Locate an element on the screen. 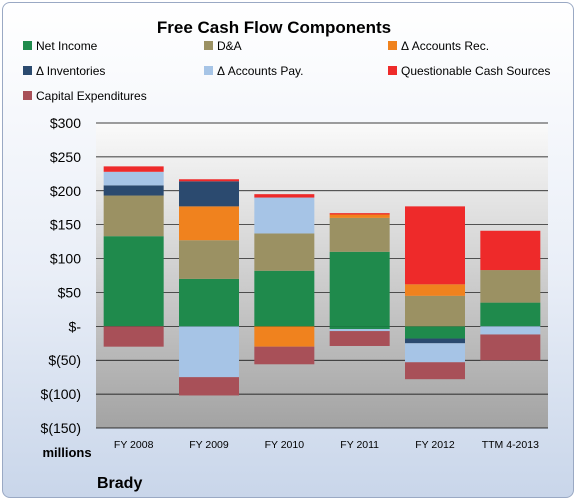  bar-group-fy-2010 is located at coordinates (284, 279).